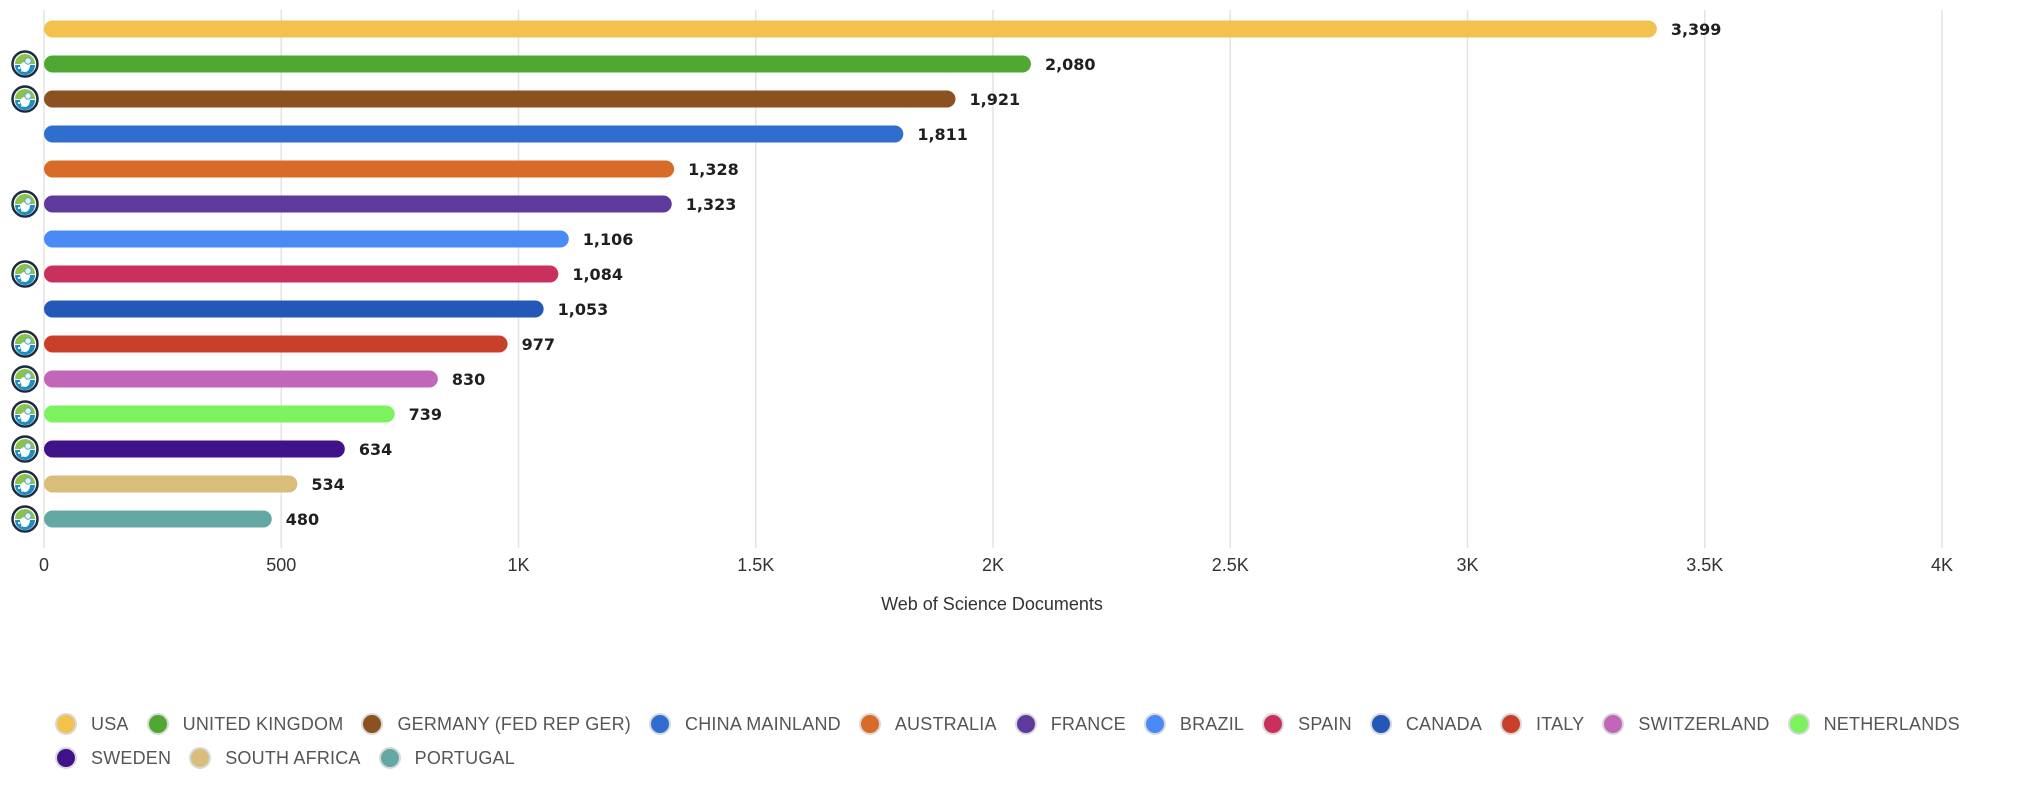  I want to click on legend-label: CHINA MAINLAND, so click(763, 723).